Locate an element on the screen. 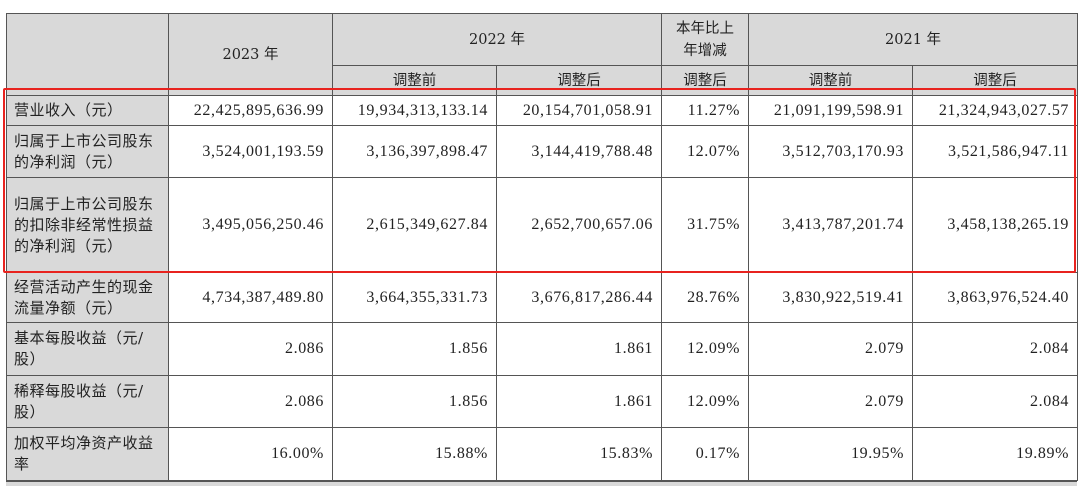  cell-v2021-after: 3,863,976,524.40 is located at coordinates (995, 297).